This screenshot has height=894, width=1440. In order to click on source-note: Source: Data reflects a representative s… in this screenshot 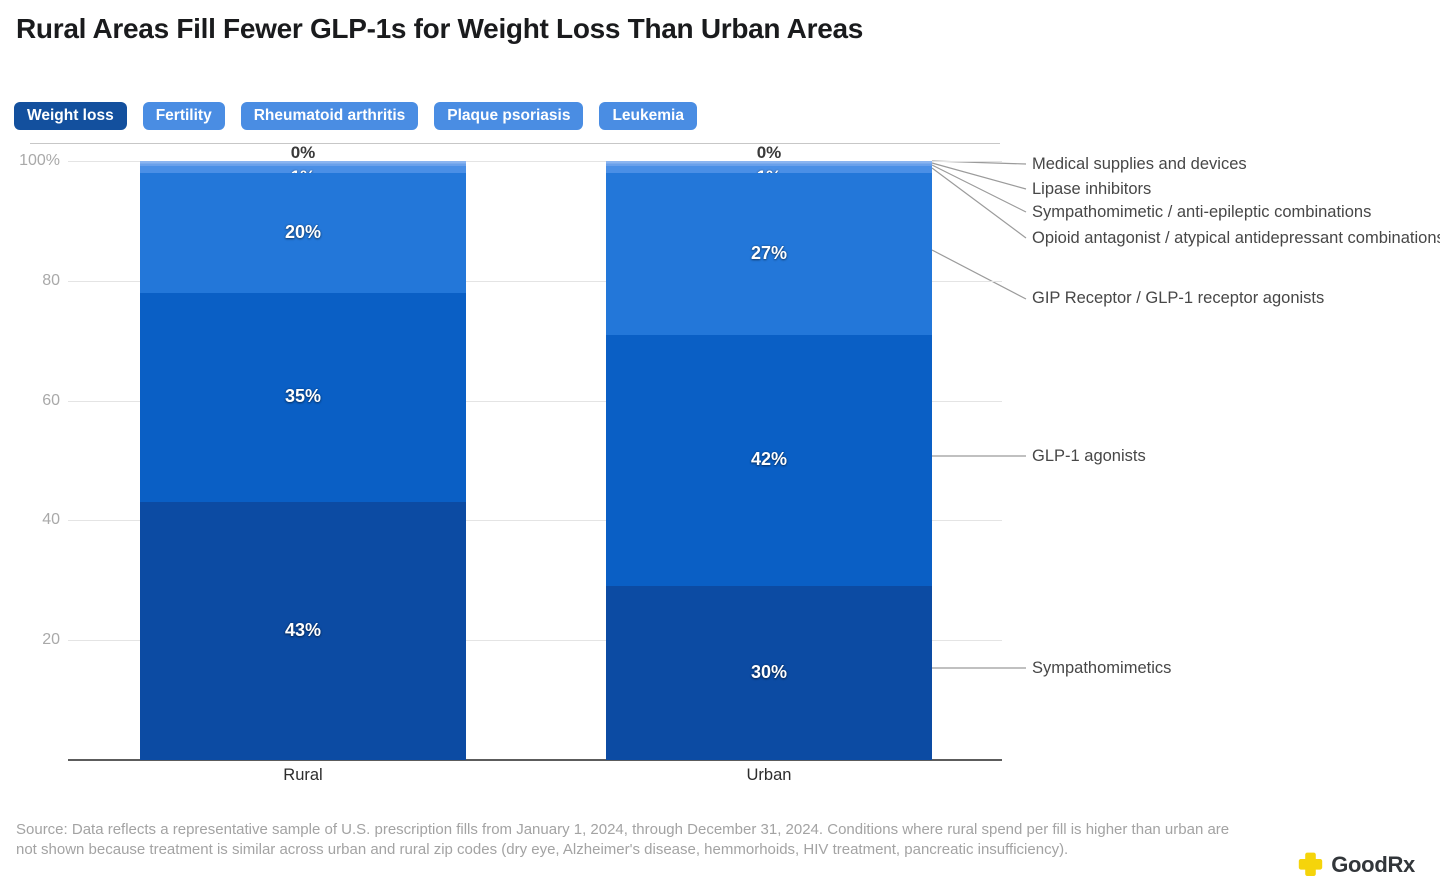, I will do `click(623, 839)`.